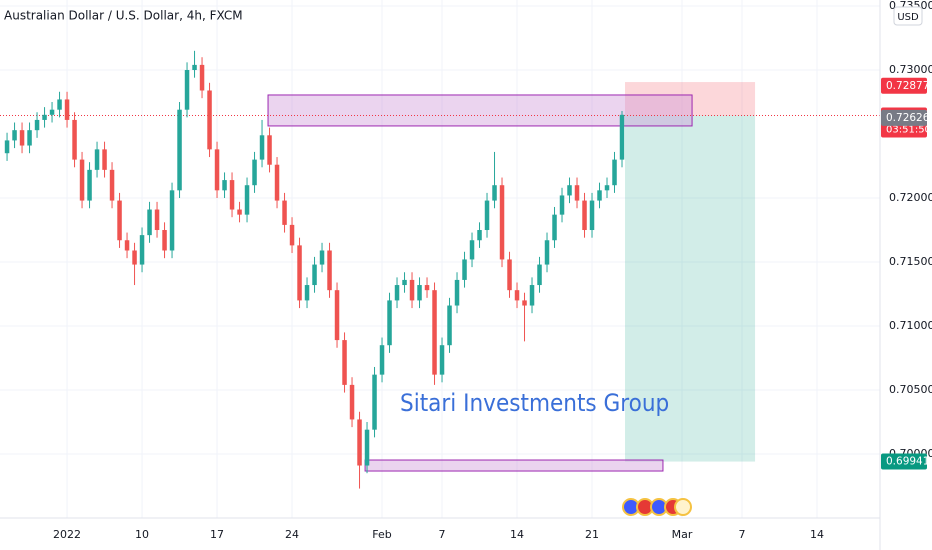  I want to click on event-icons, so click(657, 507).